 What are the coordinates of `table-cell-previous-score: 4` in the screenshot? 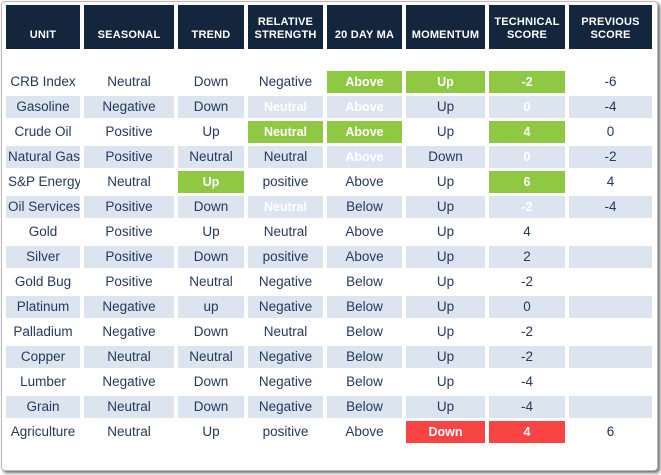 It's located at (610, 181).